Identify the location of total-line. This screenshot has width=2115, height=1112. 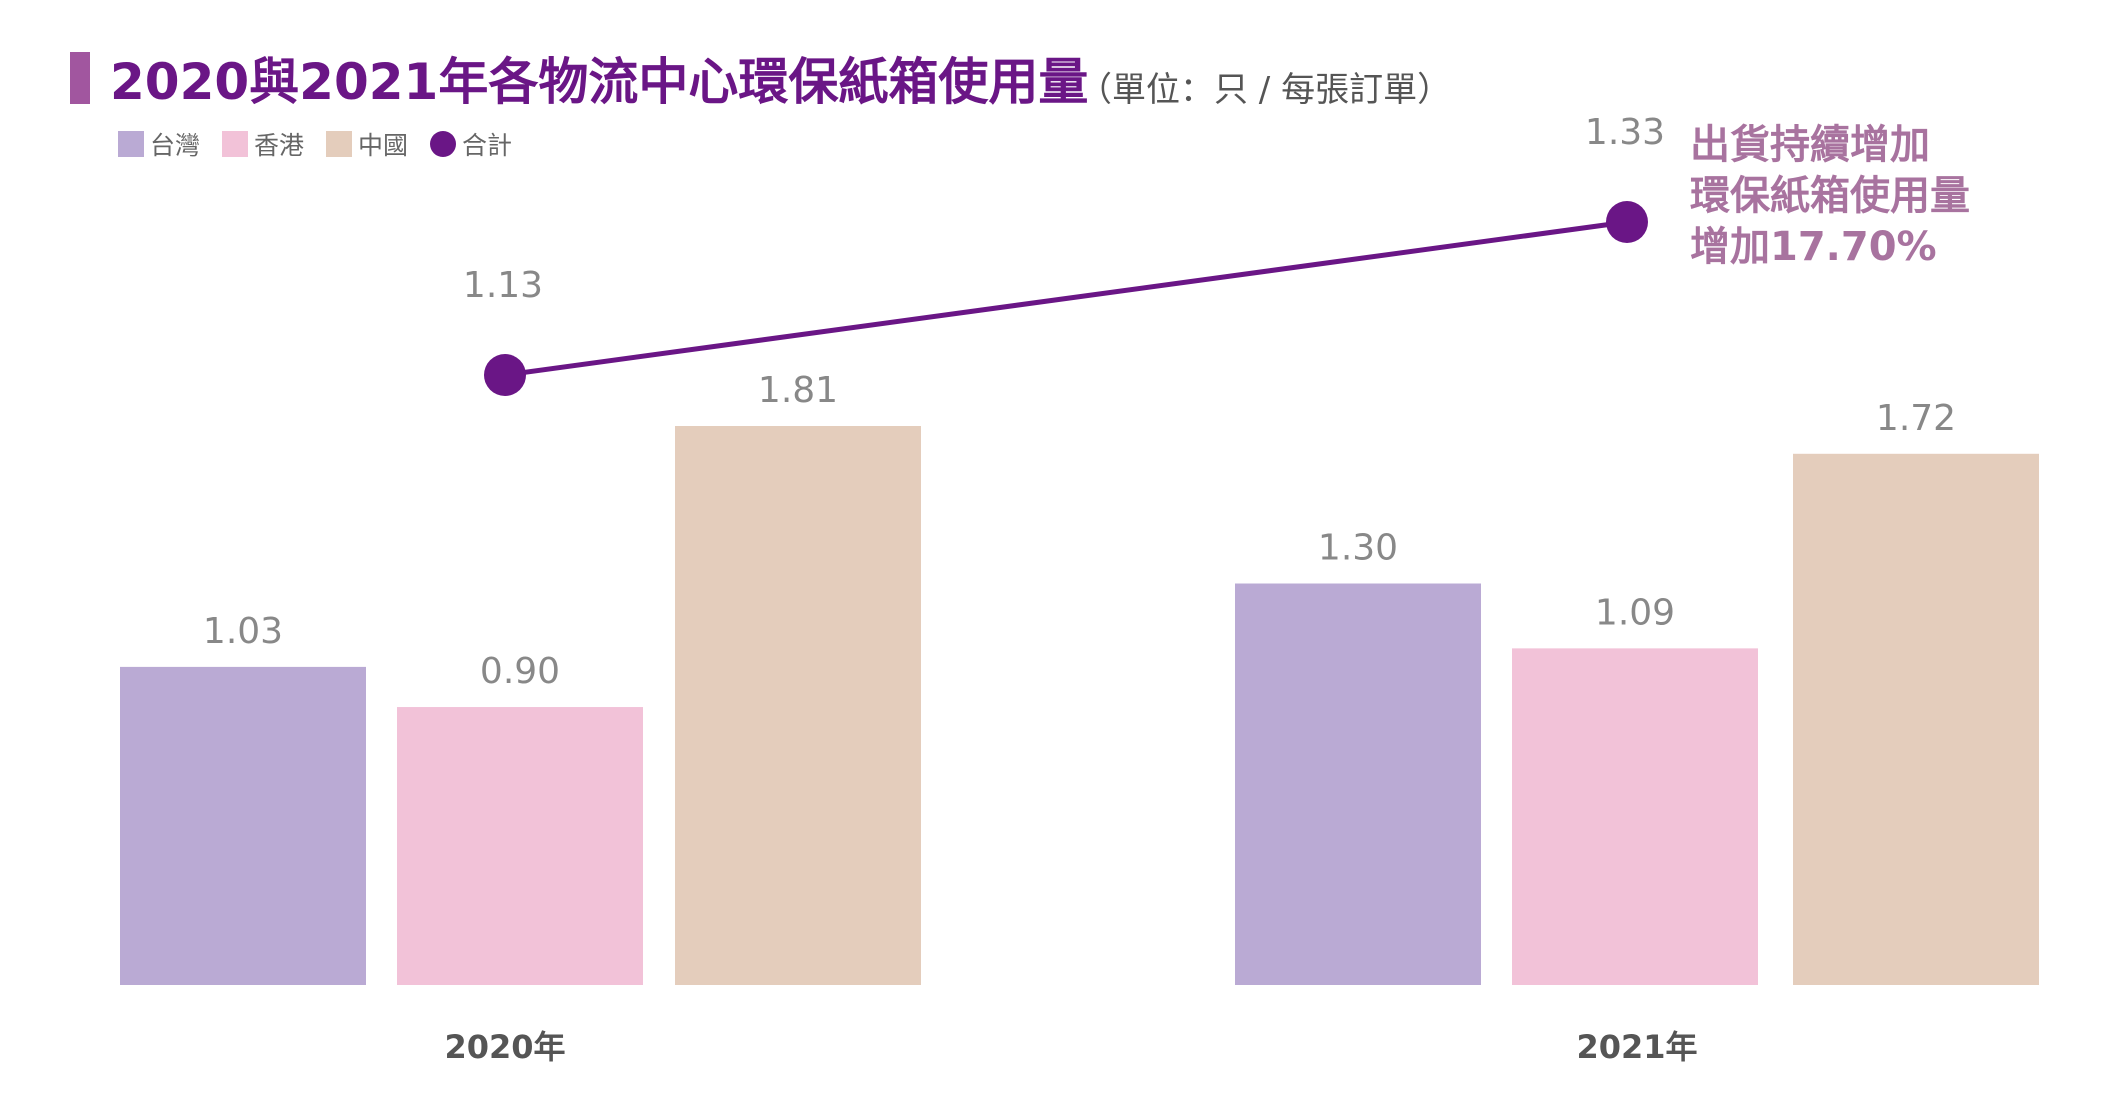
(1066, 298).